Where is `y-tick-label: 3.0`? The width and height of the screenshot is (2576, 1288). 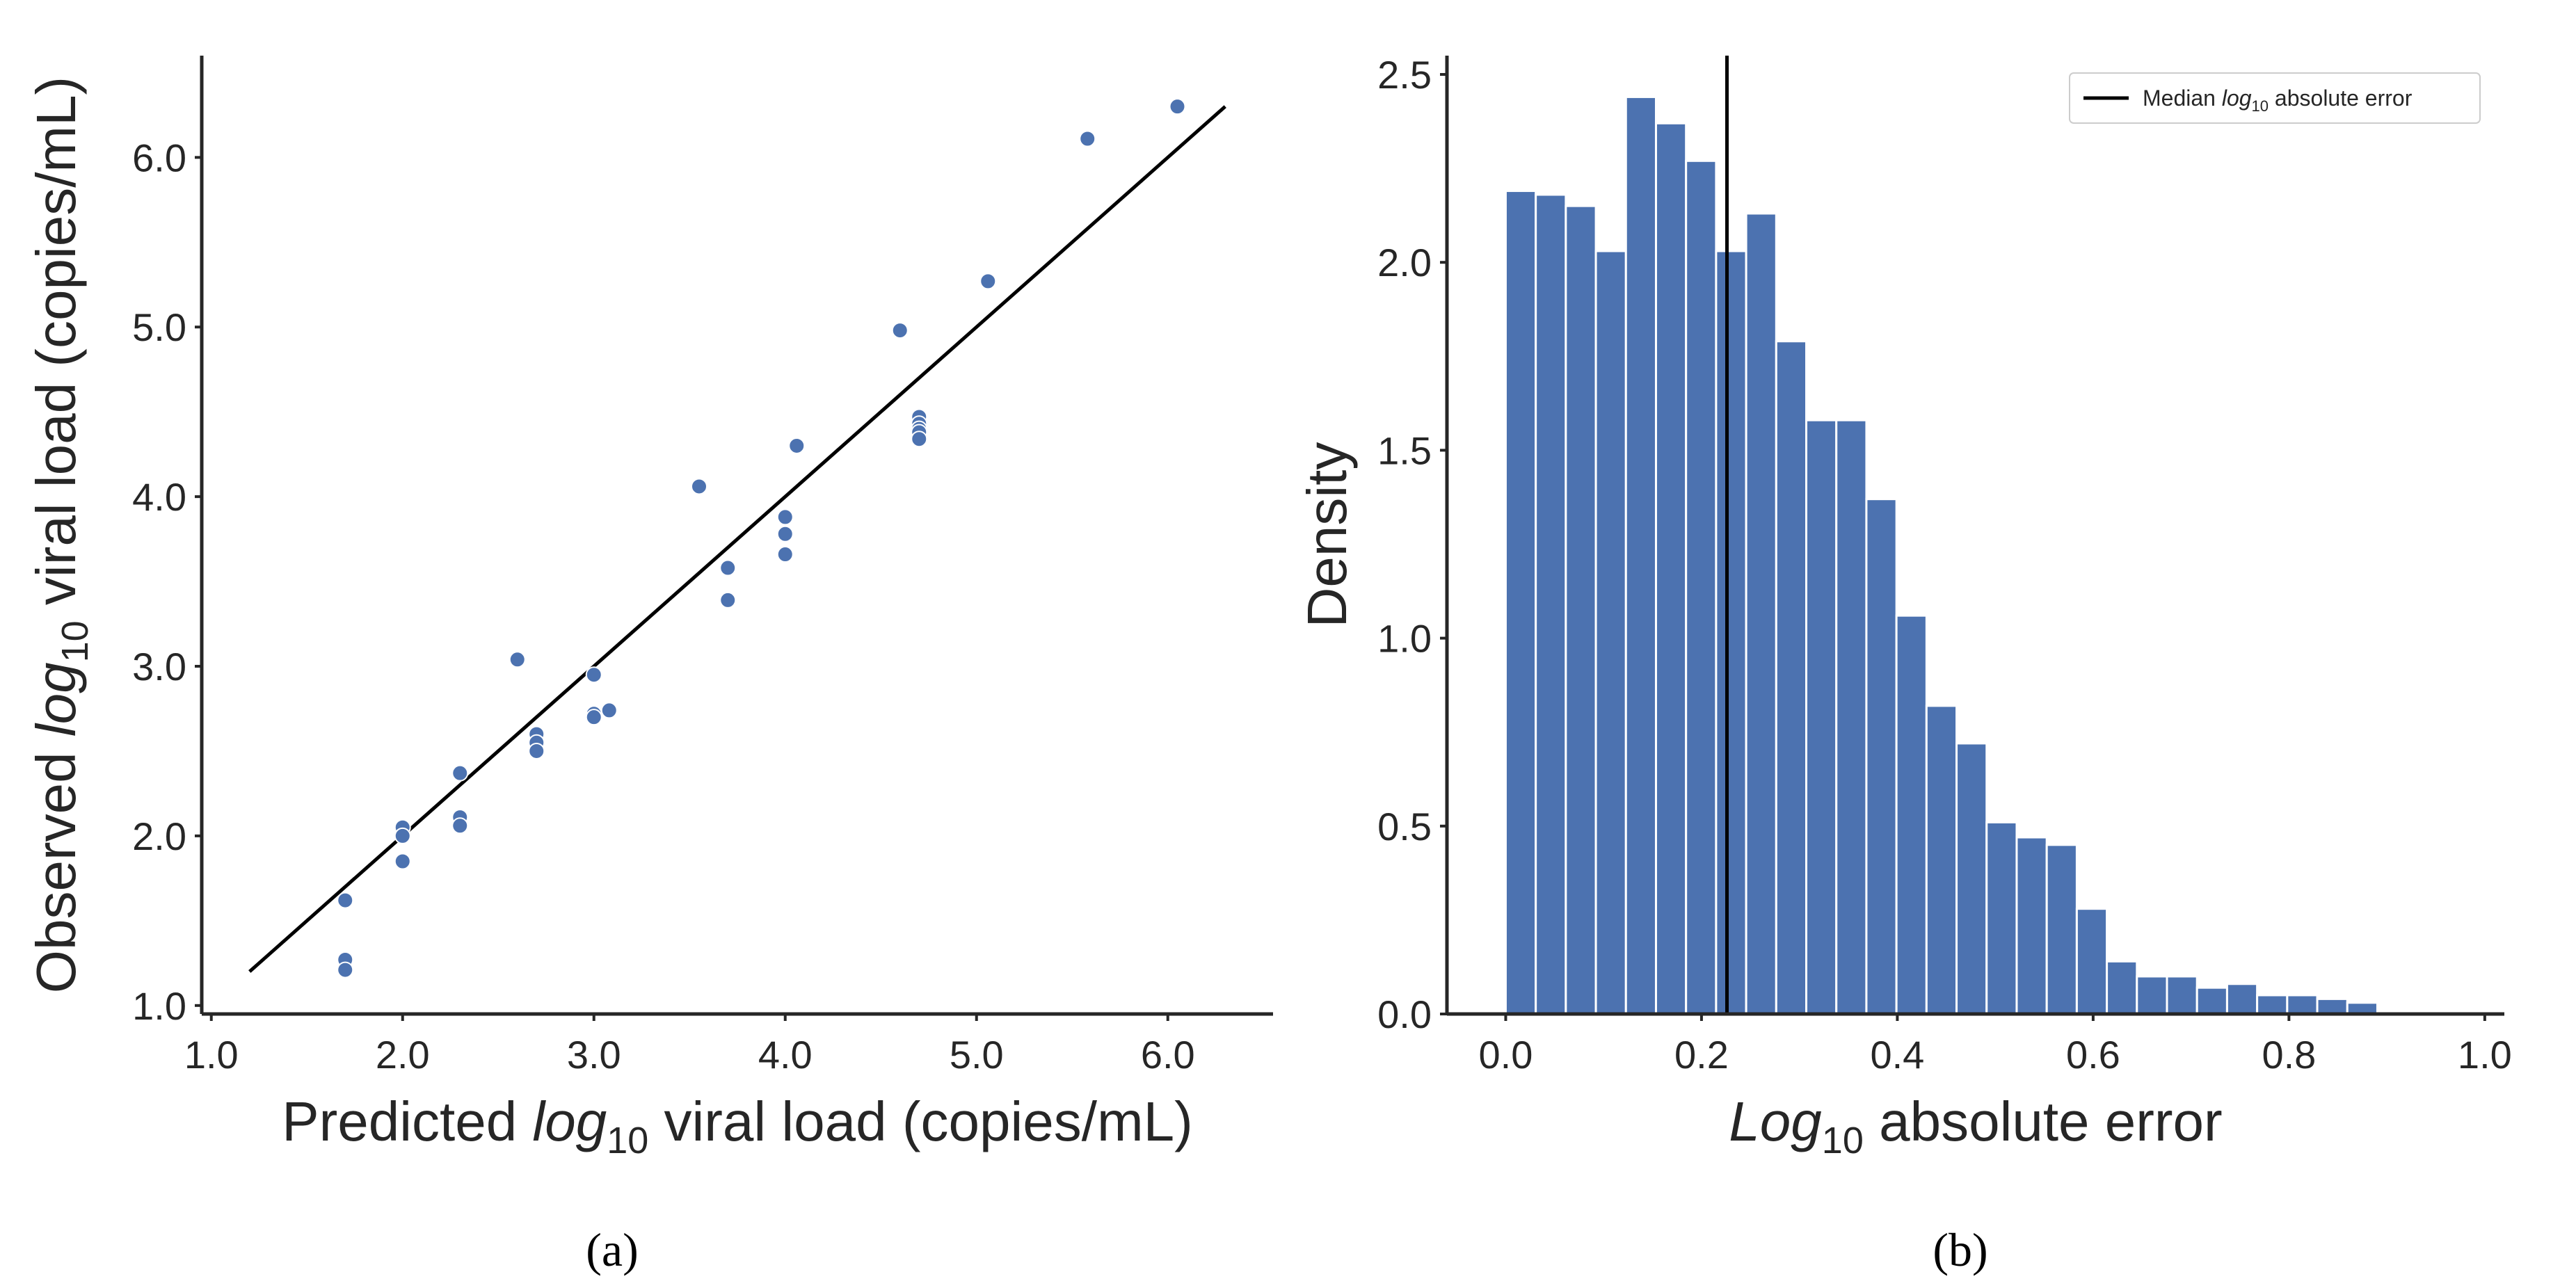
y-tick-label: 3.0 is located at coordinates (159, 667).